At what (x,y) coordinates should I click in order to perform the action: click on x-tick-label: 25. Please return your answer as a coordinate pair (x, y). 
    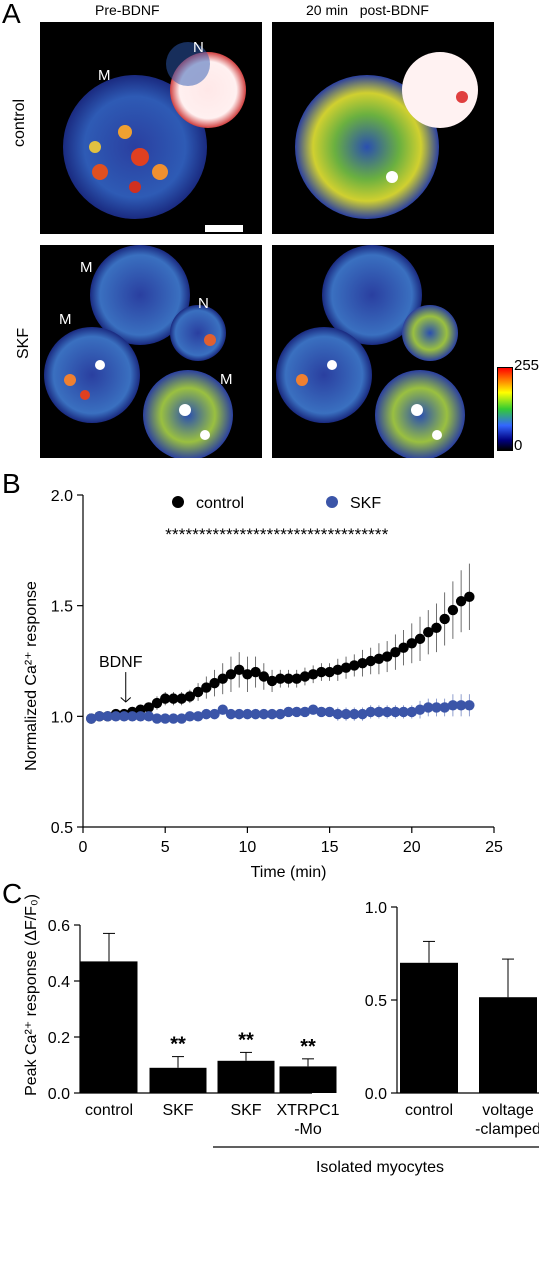
    Looking at the image, I should click on (494, 847).